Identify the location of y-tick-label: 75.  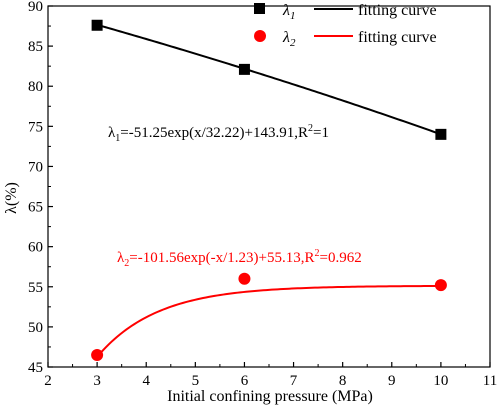
(35, 127).